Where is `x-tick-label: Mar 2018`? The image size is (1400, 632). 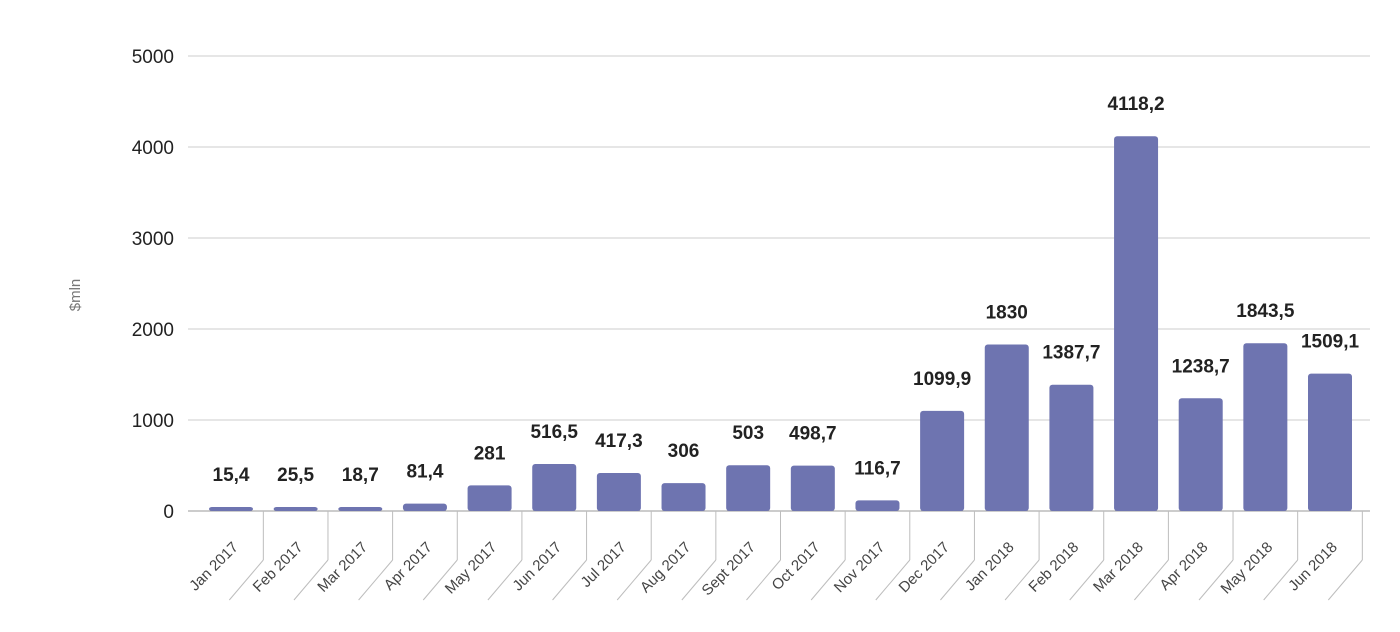
x-tick-label: Mar 2018 is located at coordinates (1118, 567).